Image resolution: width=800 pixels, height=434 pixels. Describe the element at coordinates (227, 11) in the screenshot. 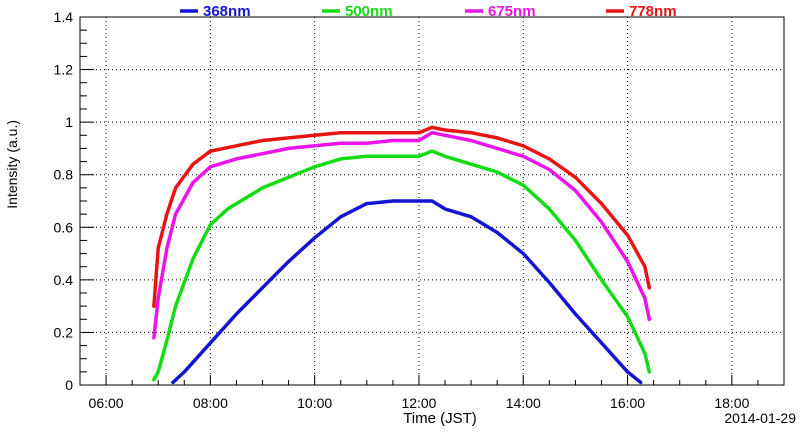

I see `legend-label: 368nm` at that location.